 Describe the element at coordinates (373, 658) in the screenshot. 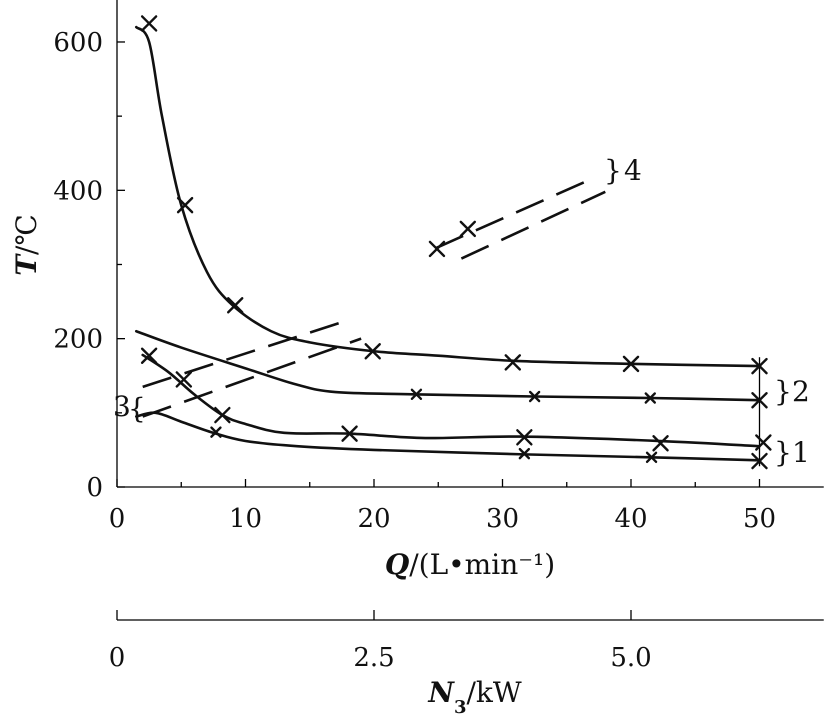

I see `secondary-x-tick-label: 2.5` at that location.